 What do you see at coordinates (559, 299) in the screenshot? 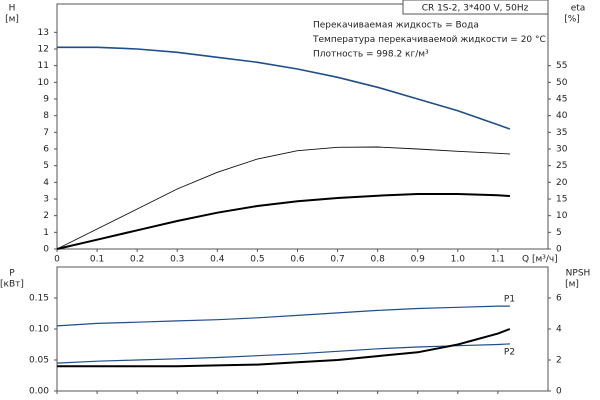
I see `y2-tick-label: 6` at bounding box center [559, 299].